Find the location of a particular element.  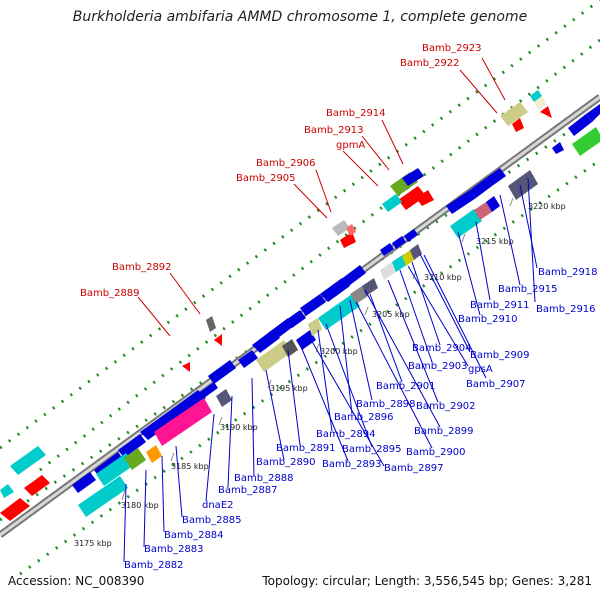

gene-label: Bamb_2885 is located at coordinates (212, 520).